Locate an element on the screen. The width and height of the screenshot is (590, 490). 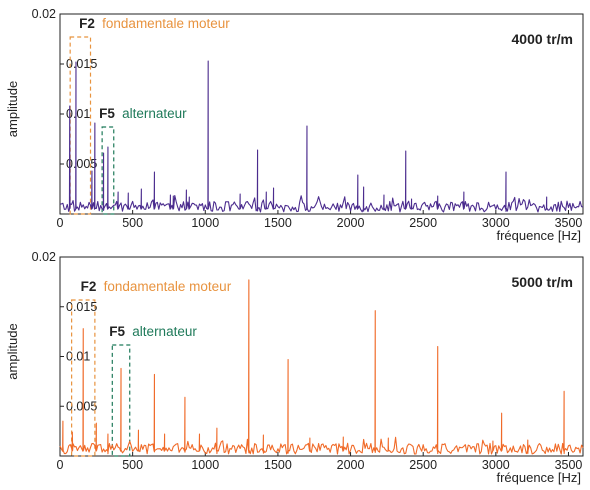
y-tick-label: 0.01 is located at coordinates (78, 357).